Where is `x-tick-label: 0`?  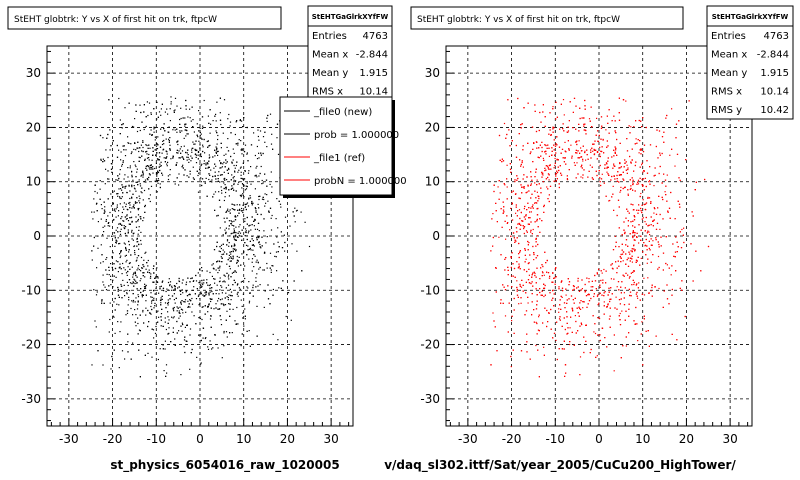 x-tick-label: 0 is located at coordinates (200, 439).